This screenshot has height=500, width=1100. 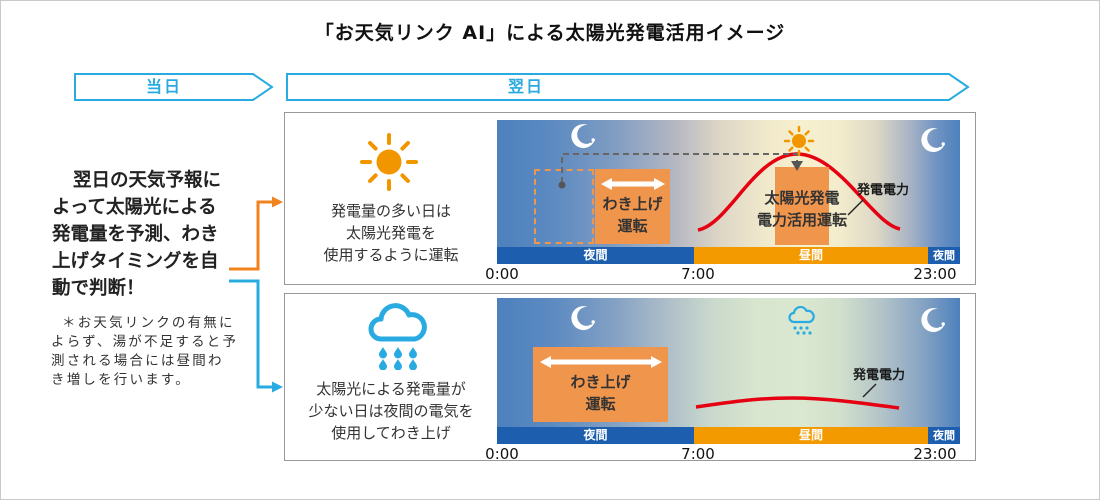 I want to click on caption-line: 太陽光発電を, so click(x=390, y=233).